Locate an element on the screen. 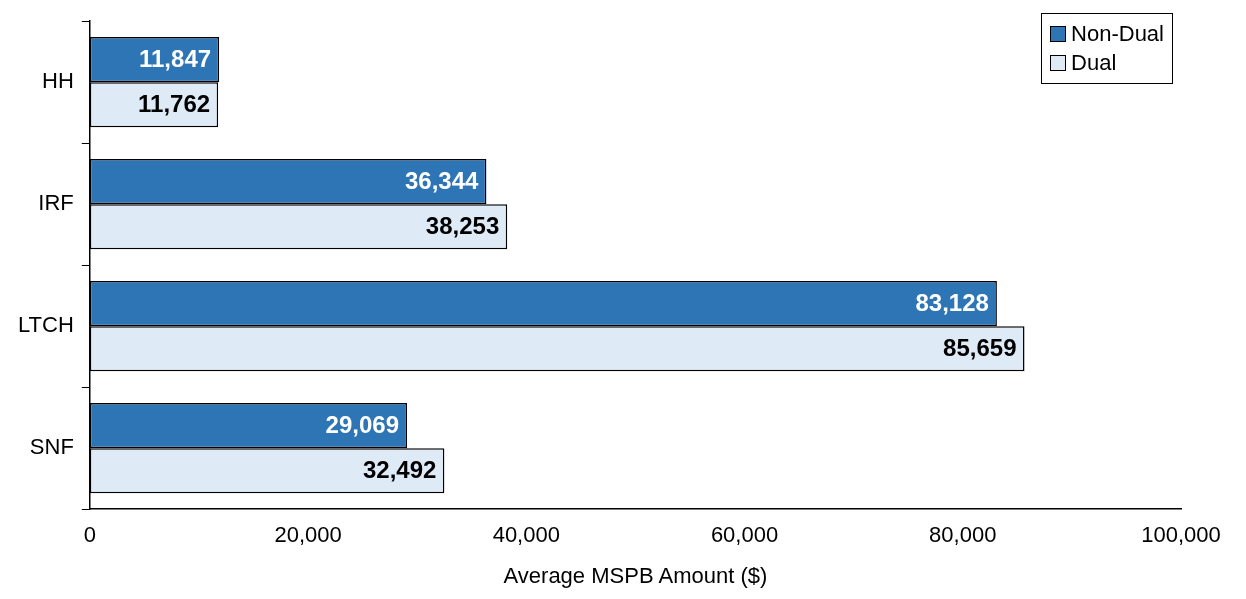 The image size is (1246, 599). y-tick-label: SNF is located at coordinates (51, 447).